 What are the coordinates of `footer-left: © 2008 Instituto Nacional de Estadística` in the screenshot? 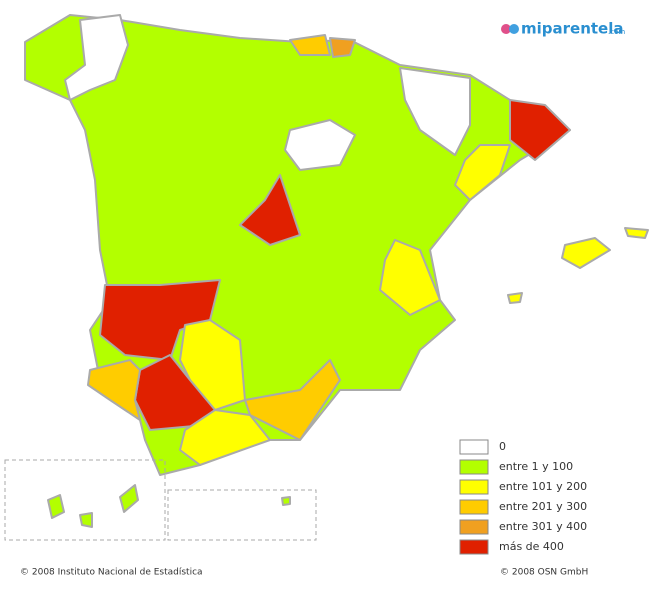 It's located at (111, 573).